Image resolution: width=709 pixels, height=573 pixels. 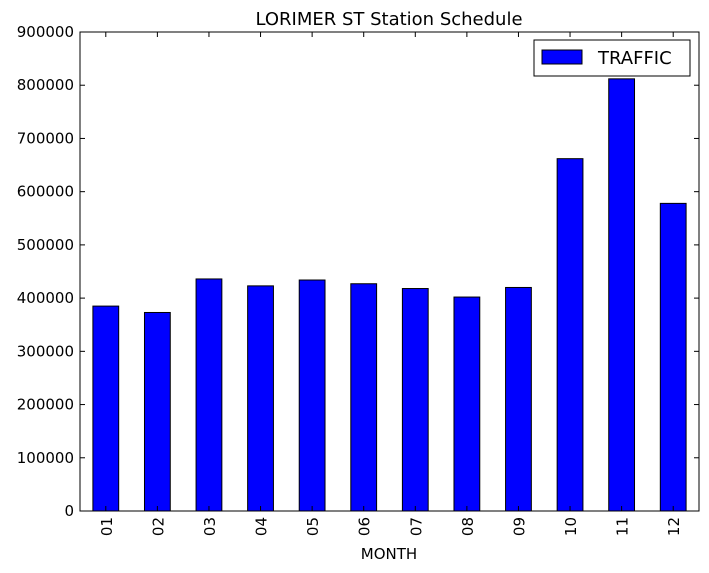 What do you see at coordinates (210, 526) in the screenshot?
I see `x-tick-label-03: 03` at bounding box center [210, 526].